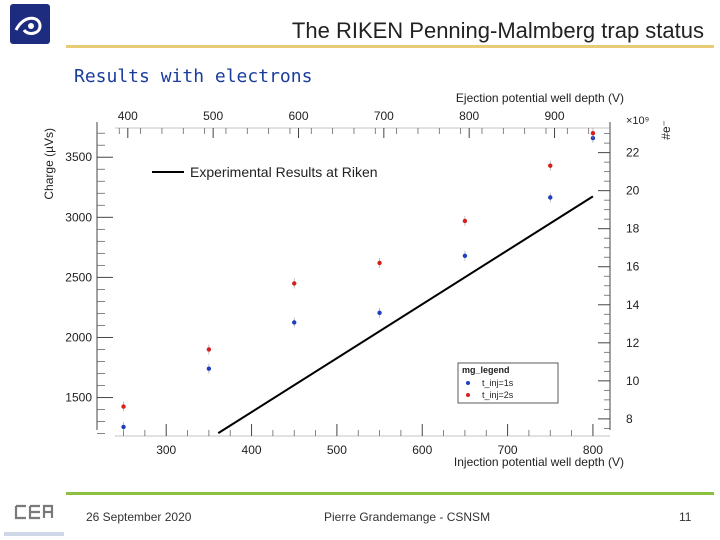 This screenshot has width=720, height=540. Describe the element at coordinates (78, 157) in the screenshot. I see `left-tick-label: 3500` at that location.